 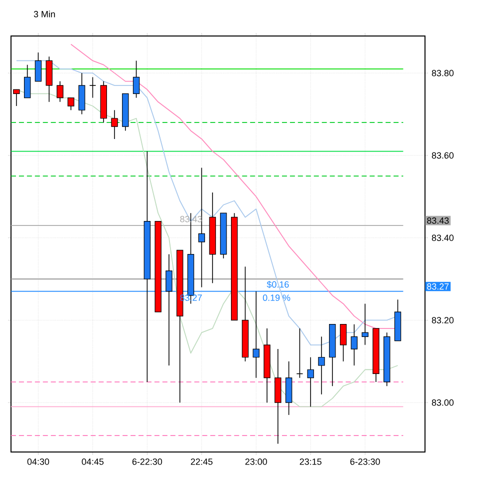 What do you see at coordinates (365, 461) in the screenshot?
I see `x-tick-label: 6-23:30` at bounding box center [365, 461].